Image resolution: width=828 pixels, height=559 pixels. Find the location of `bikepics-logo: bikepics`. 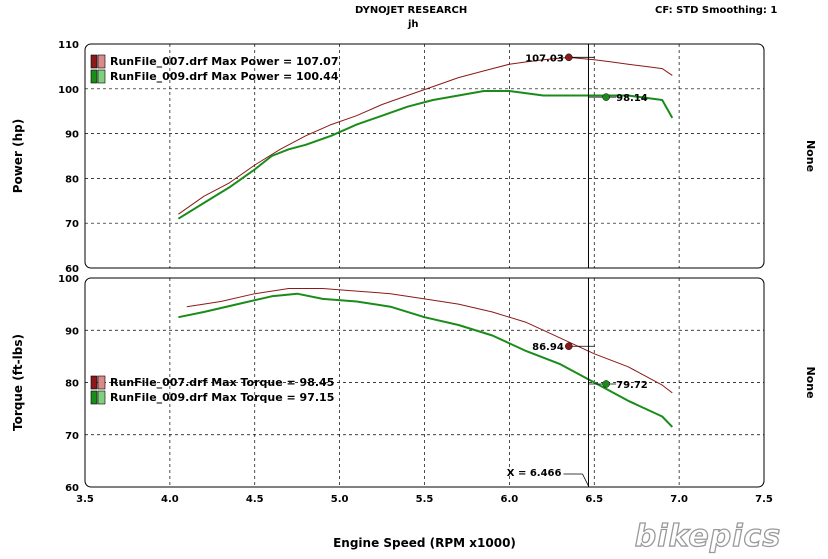

bikepics-logo: bikepics is located at coordinates (708, 536).